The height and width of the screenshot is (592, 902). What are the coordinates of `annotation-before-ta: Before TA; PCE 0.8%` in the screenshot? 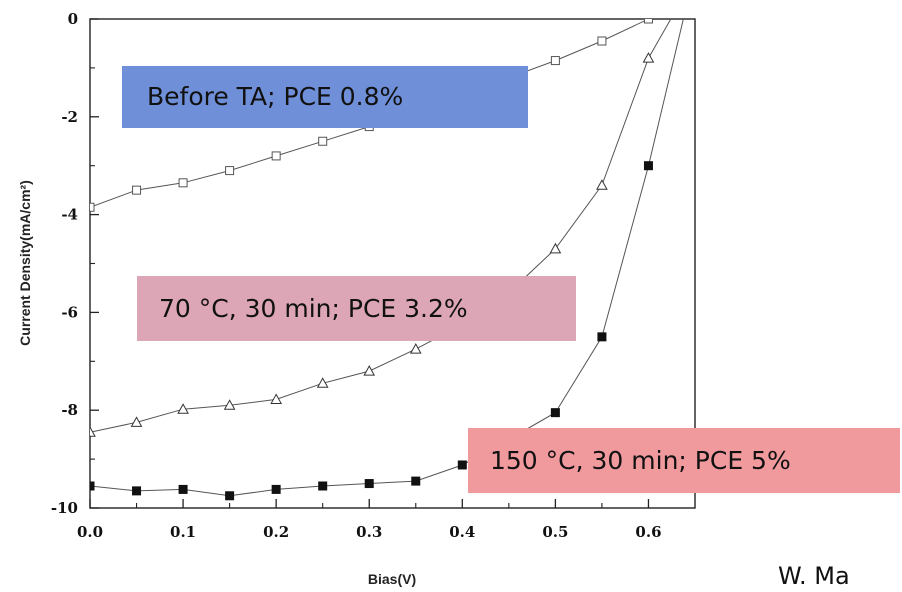 It's located at (325, 97).